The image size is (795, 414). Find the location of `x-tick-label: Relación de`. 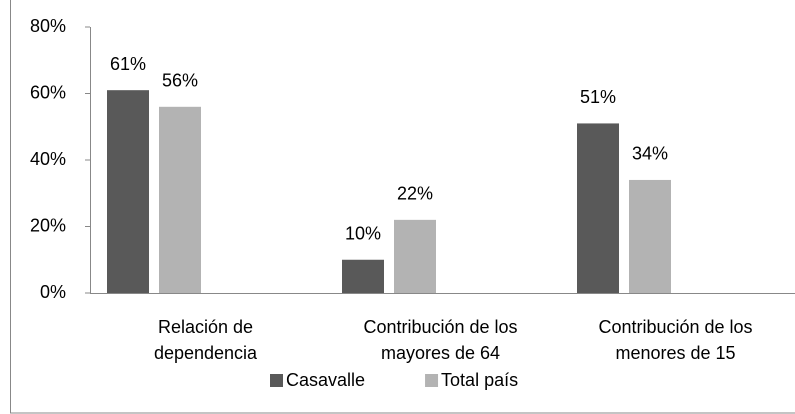

x-tick-label: Relación de is located at coordinates (205, 327).